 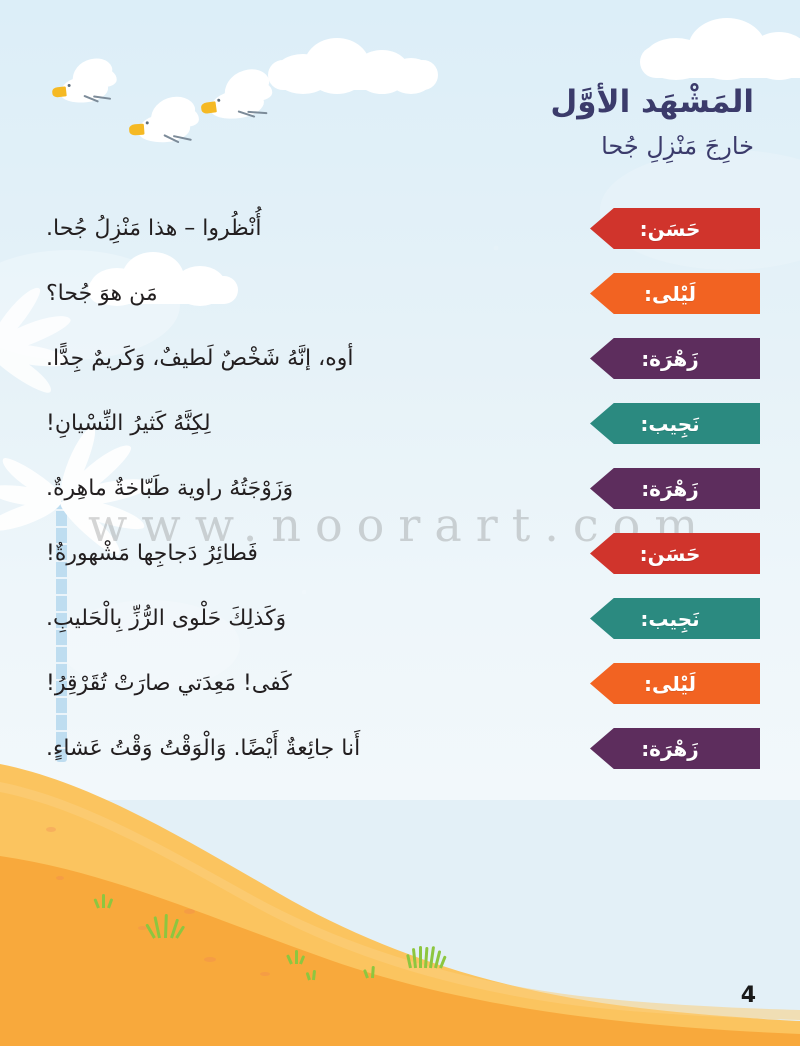 I want to click on dialogue-row: لَيْلى: مَن هوَ جُحا؟, so click(x=400, y=293).